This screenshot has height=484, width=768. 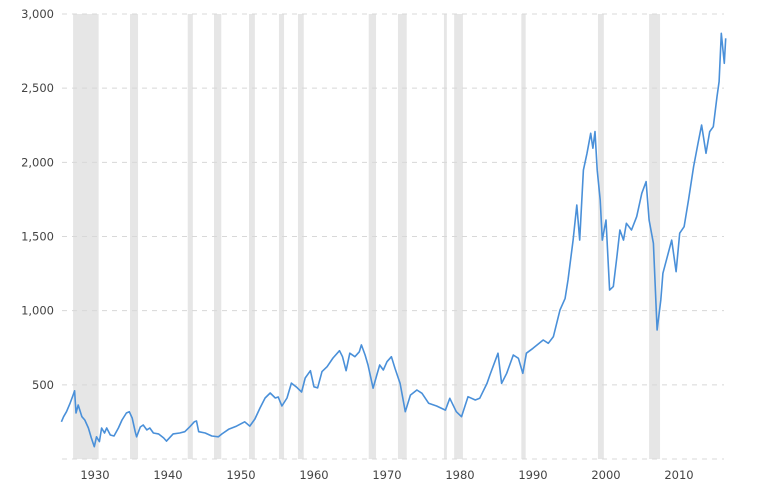 I want to click on y-tick-label: 2,000, so click(x=37, y=162).